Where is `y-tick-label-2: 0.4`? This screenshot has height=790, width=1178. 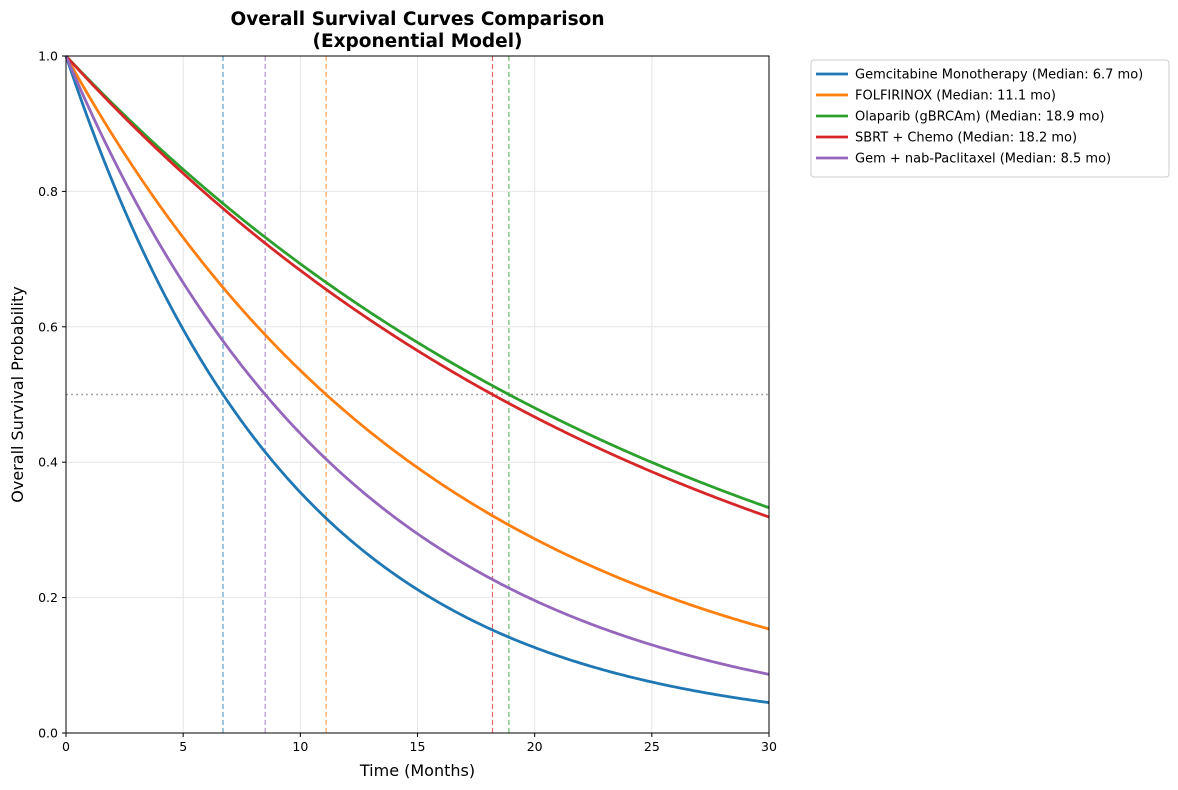 y-tick-label-2: 0.4 is located at coordinates (48, 462).